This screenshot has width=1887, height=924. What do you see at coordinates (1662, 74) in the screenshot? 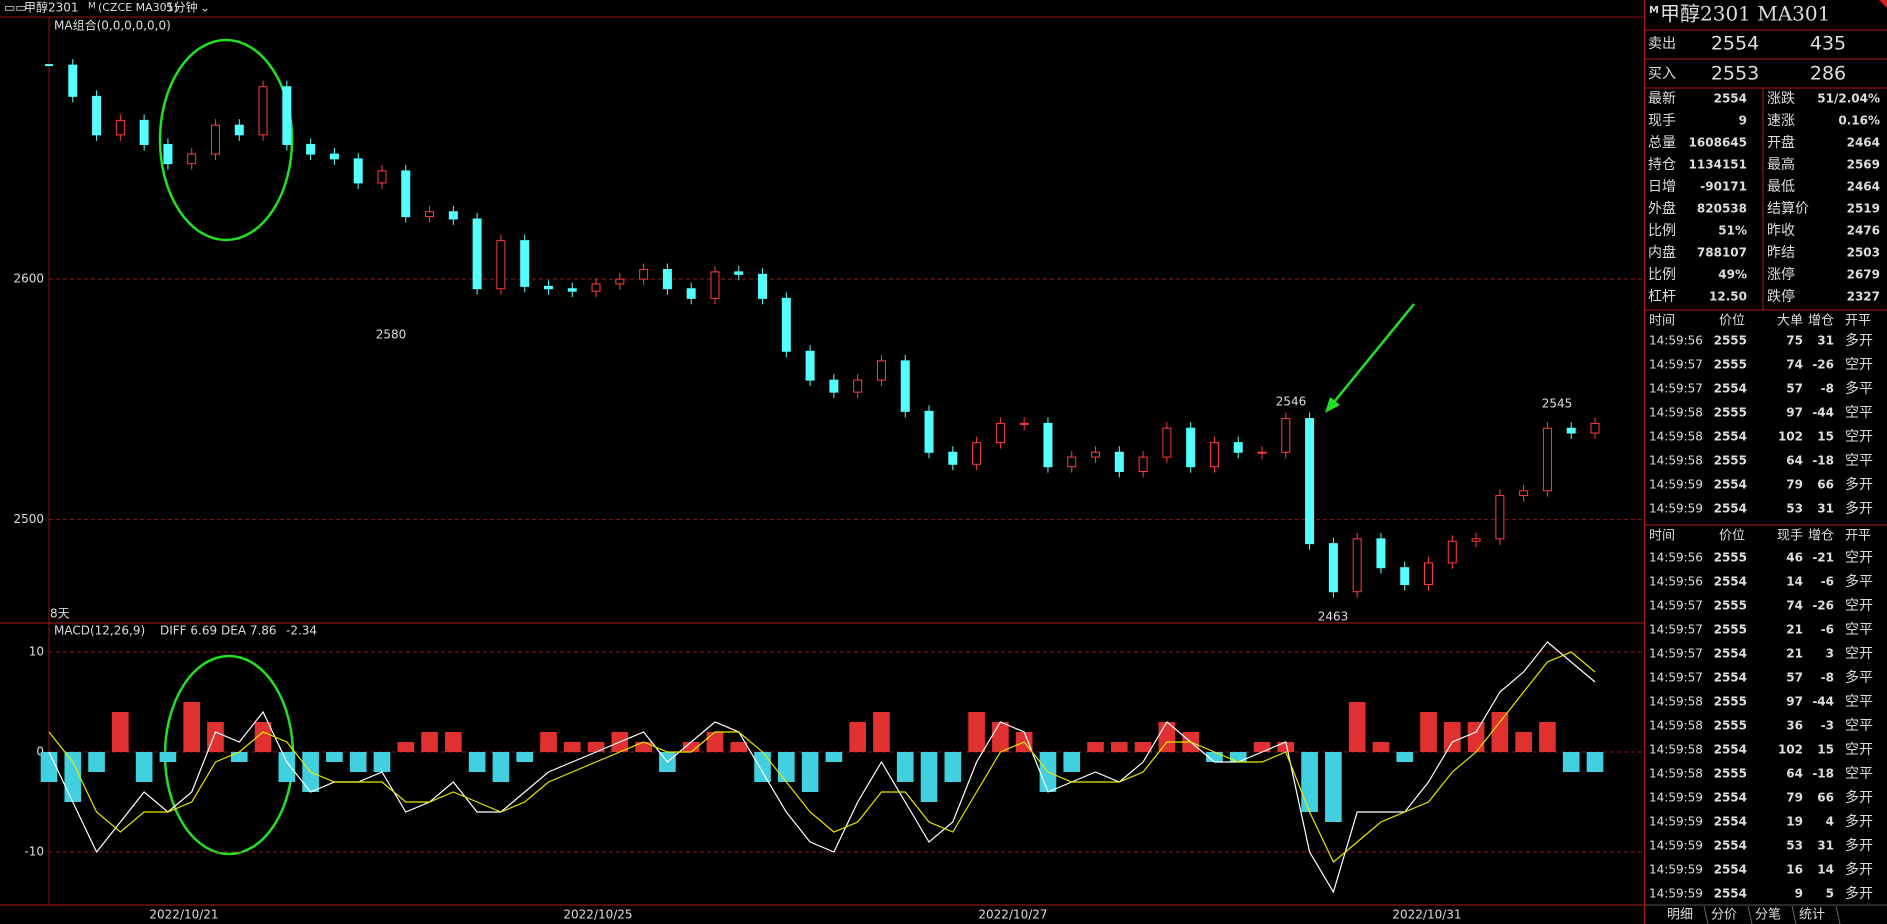
I see `quote-label: 买入` at bounding box center [1662, 74].